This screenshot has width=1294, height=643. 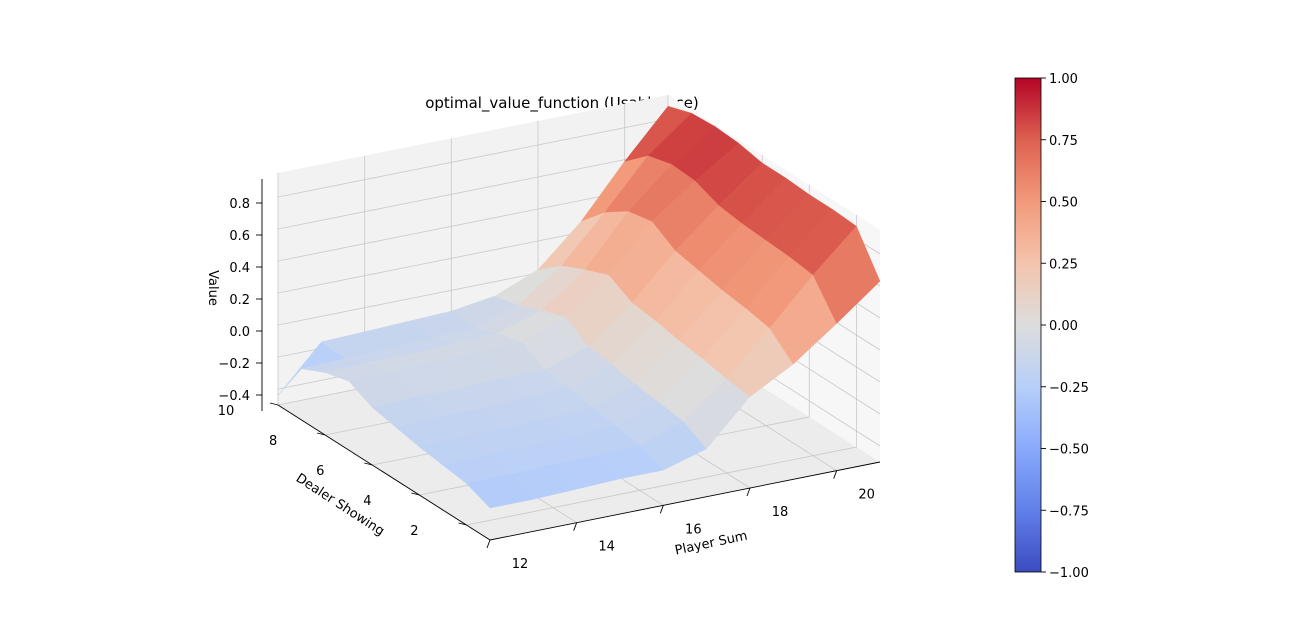 I want to click on z-tick-label: −0.2, so click(x=234, y=364).